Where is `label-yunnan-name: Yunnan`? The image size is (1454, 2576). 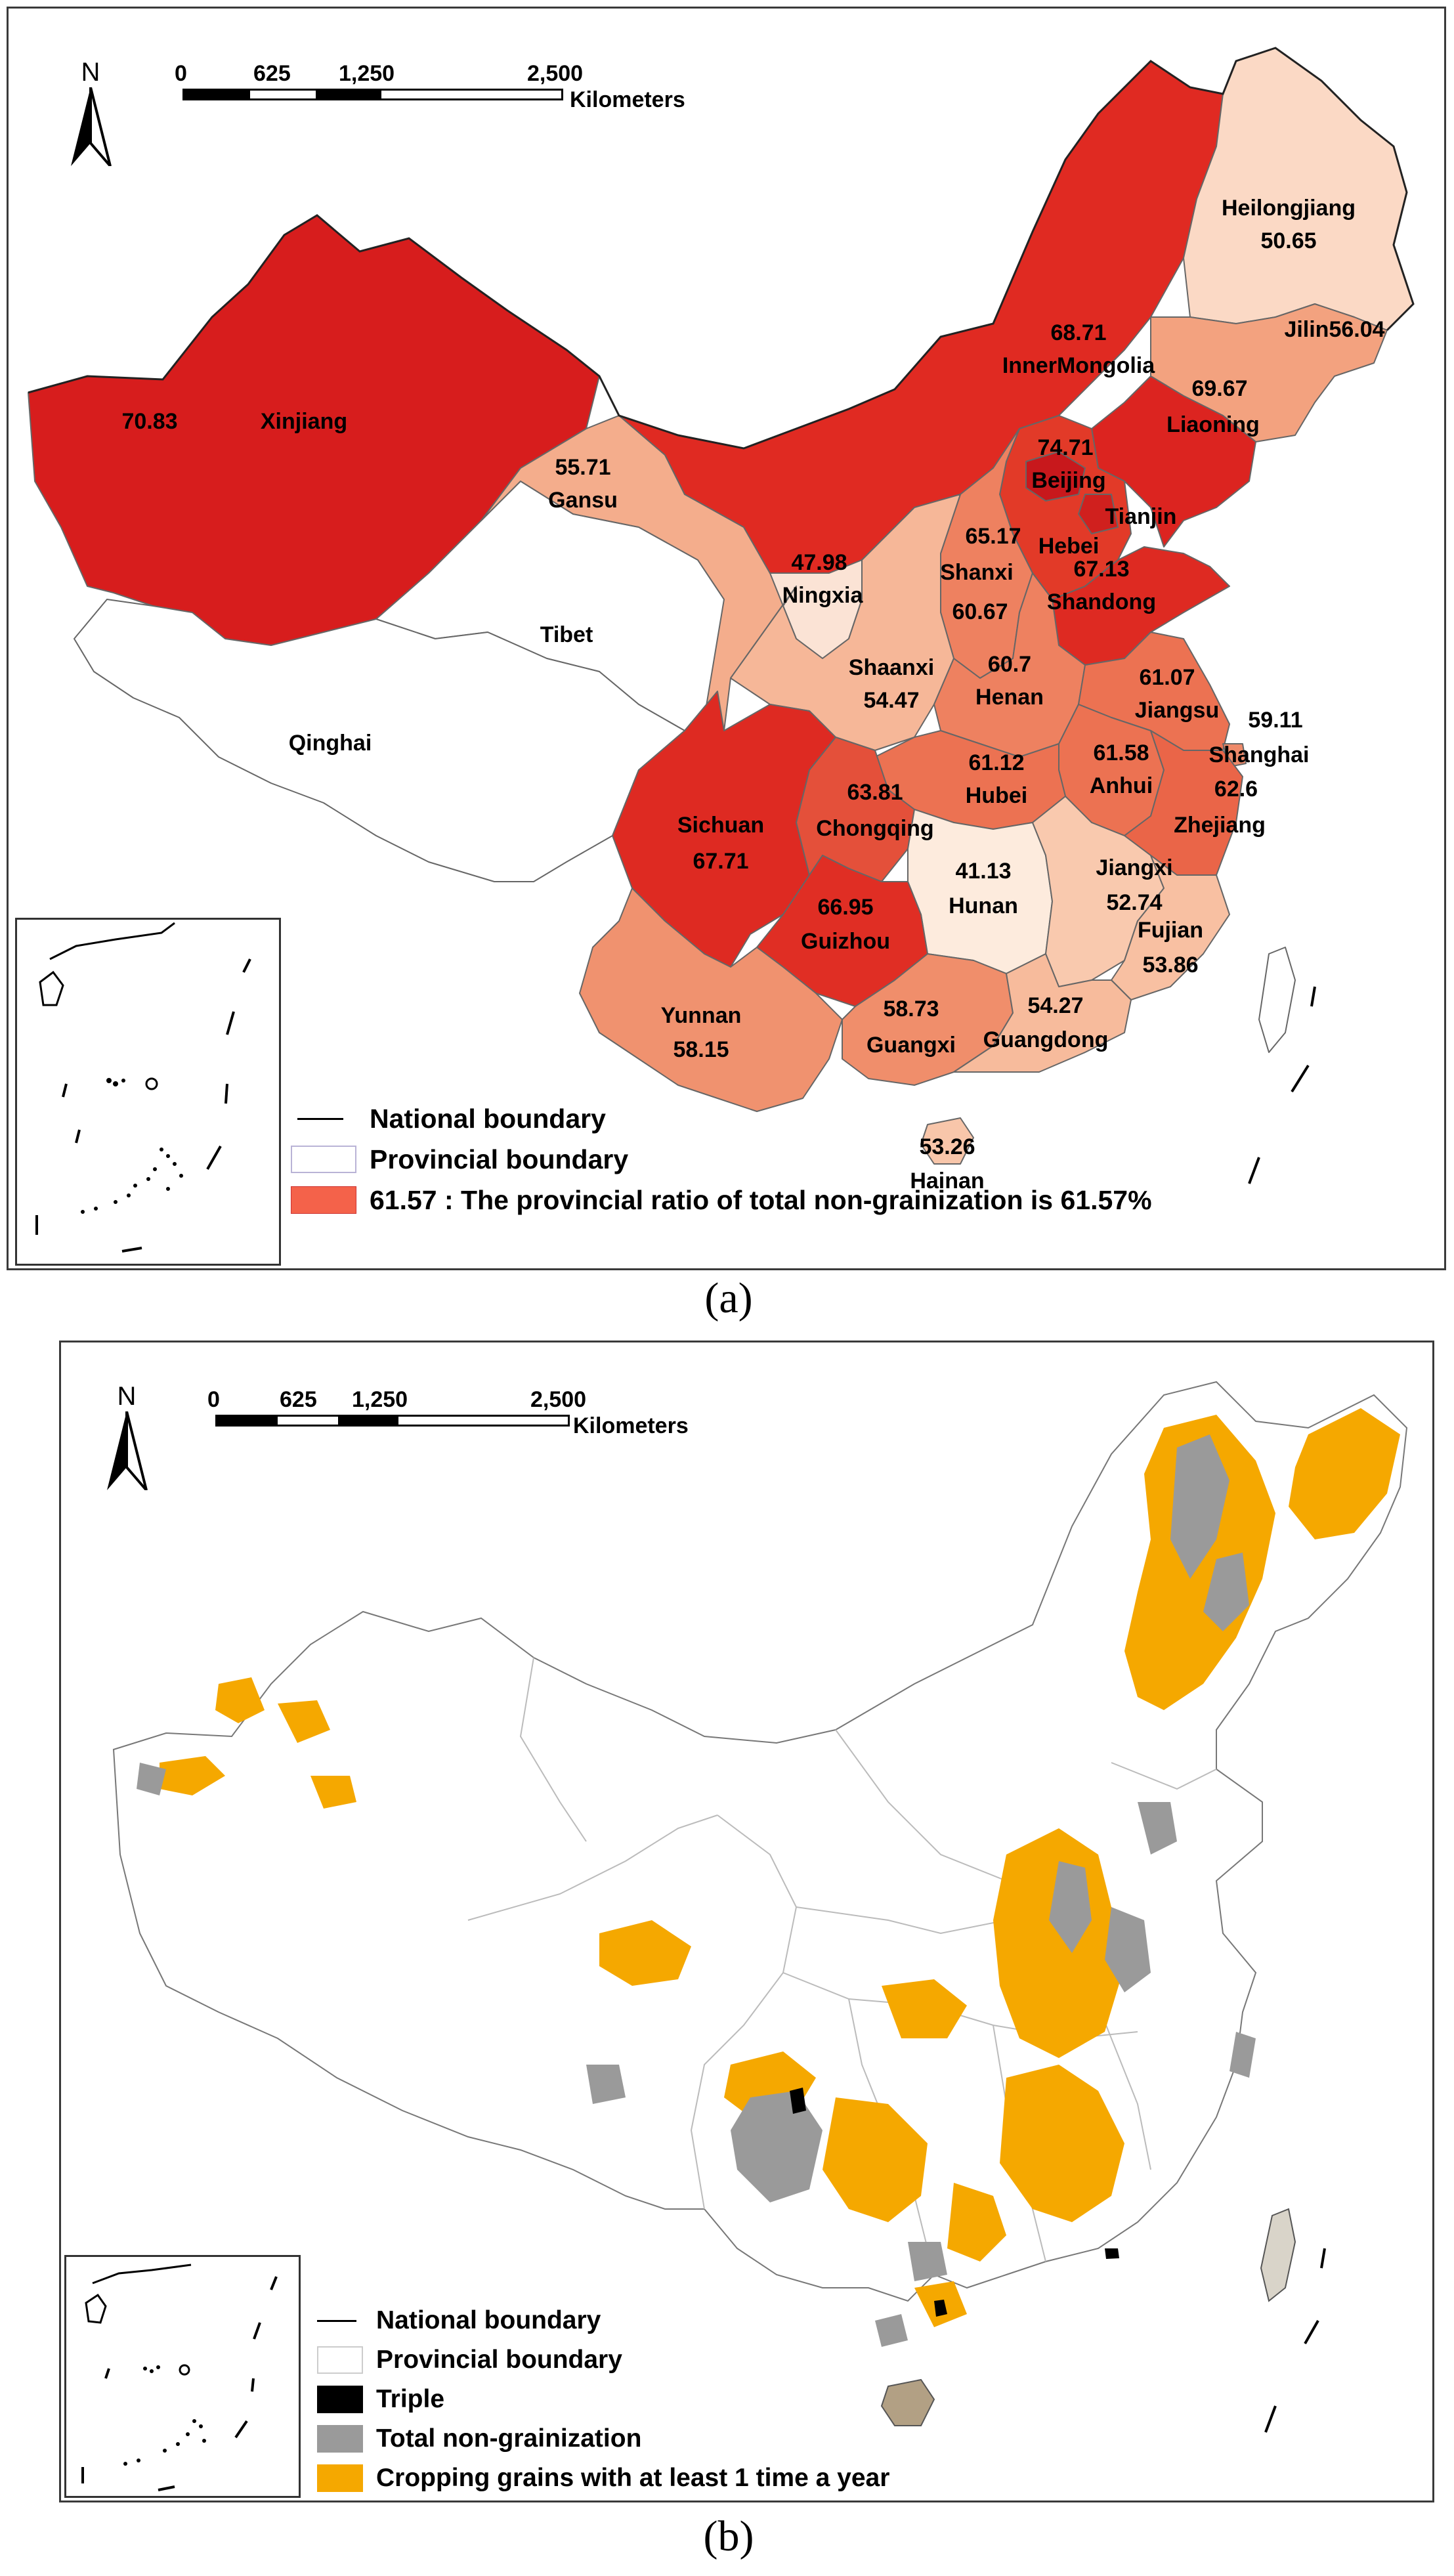 label-yunnan-name: Yunnan is located at coordinates (701, 1016).